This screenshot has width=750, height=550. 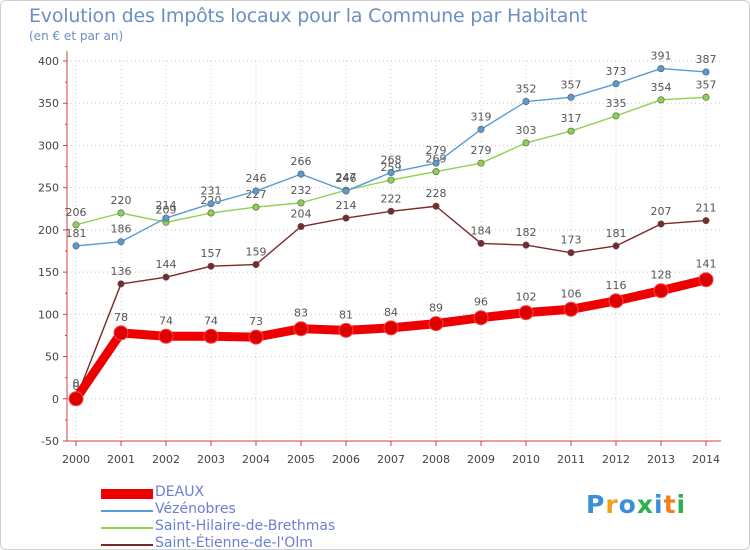 I want to click on logo-letter: i, so click(x=681, y=504).